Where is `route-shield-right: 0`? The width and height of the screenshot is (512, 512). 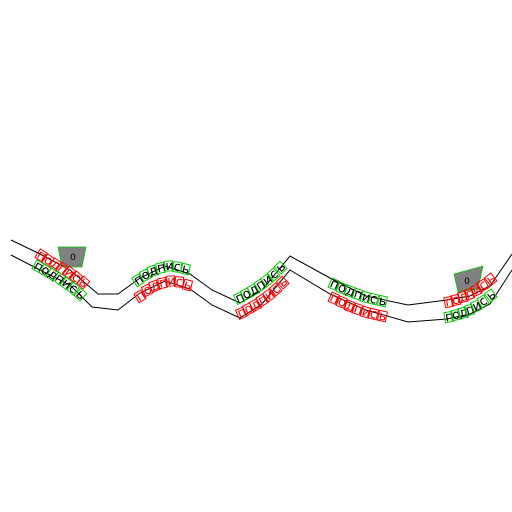
route-shield-right: 0 is located at coordinates (468, 279).